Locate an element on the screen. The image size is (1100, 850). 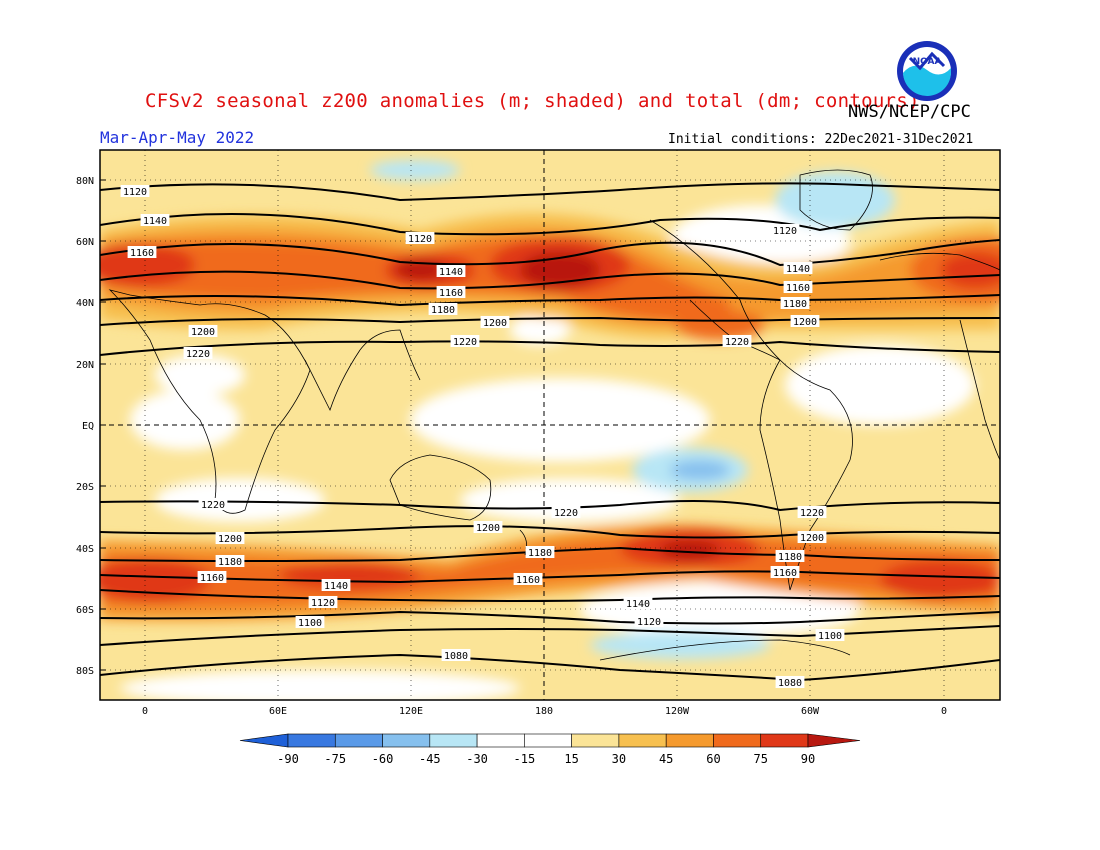
lon-label: 60E is located at coordinates (278, 711).